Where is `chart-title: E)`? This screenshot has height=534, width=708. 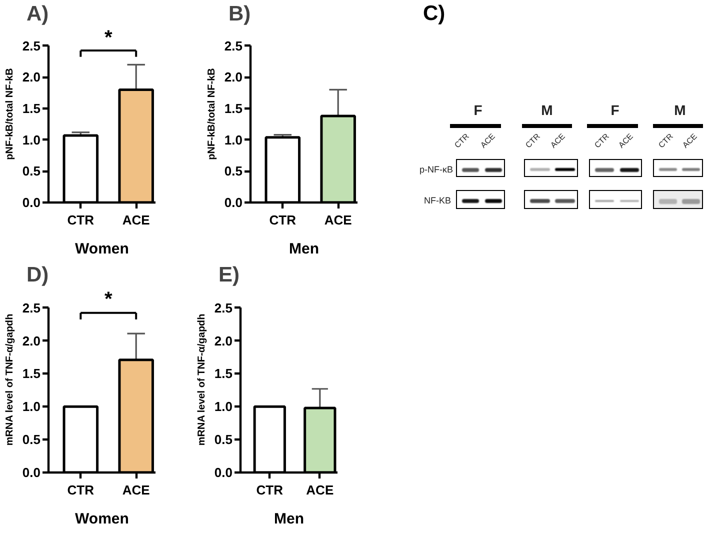 chart-title: E) is located at coordinates (229, 275).